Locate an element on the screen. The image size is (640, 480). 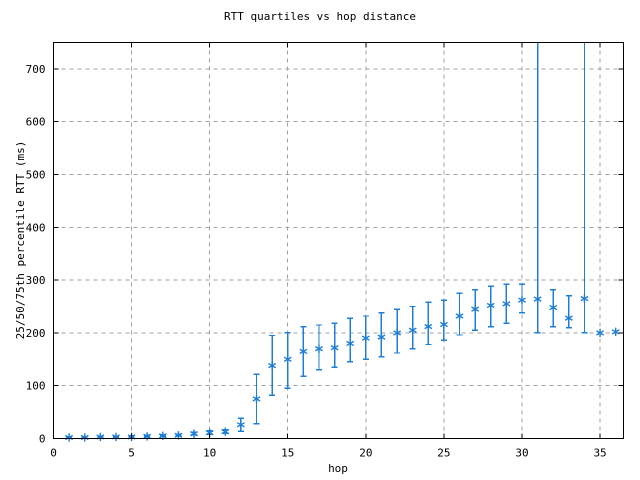
y-tick-label: 700 is located at coordinates (36, 69).